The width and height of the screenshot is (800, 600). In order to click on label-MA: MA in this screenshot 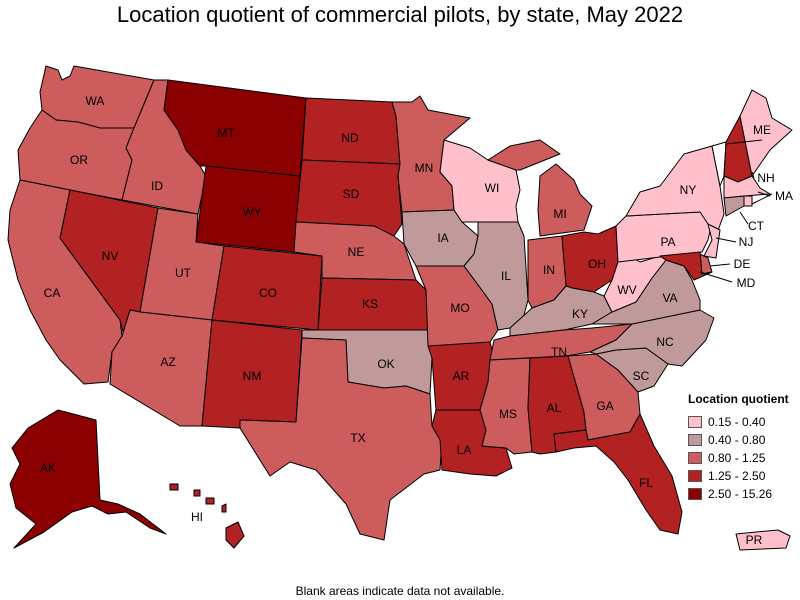, I will do `click(784, 196)`.